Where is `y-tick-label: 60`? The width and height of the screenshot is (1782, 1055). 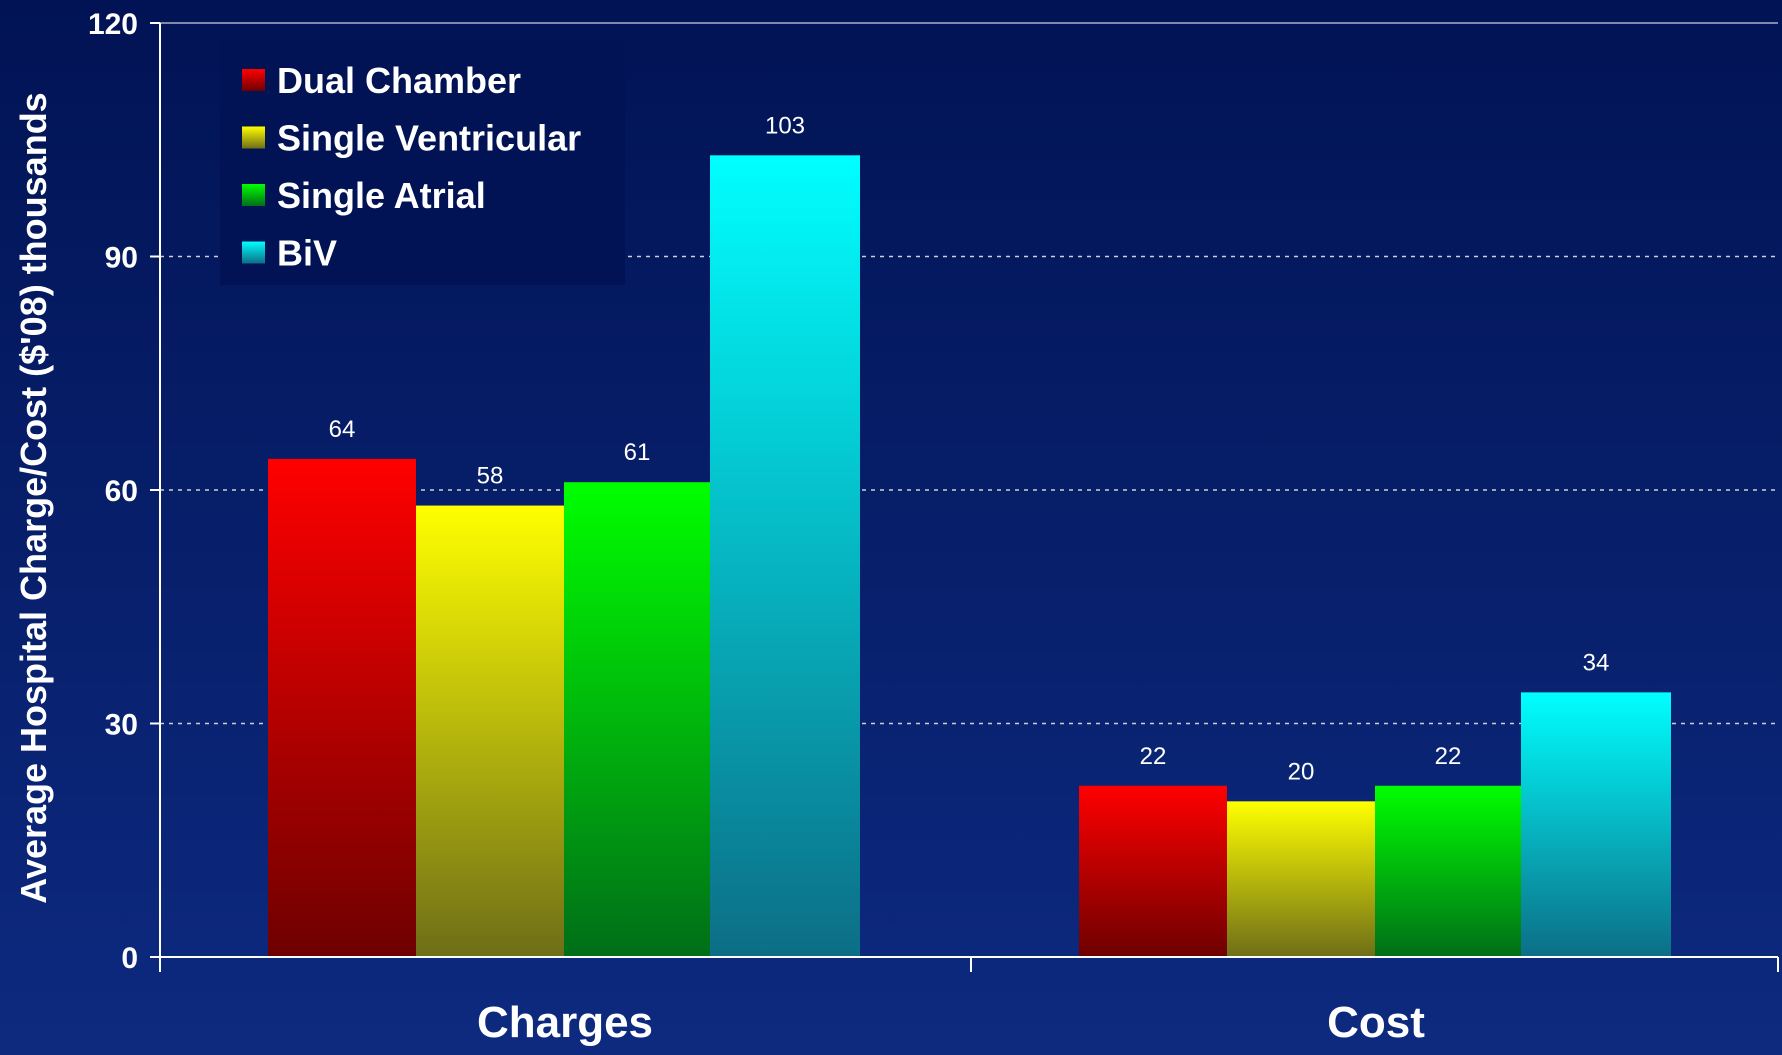
y-tick-label: 60 is located at coordinates (121, 491).